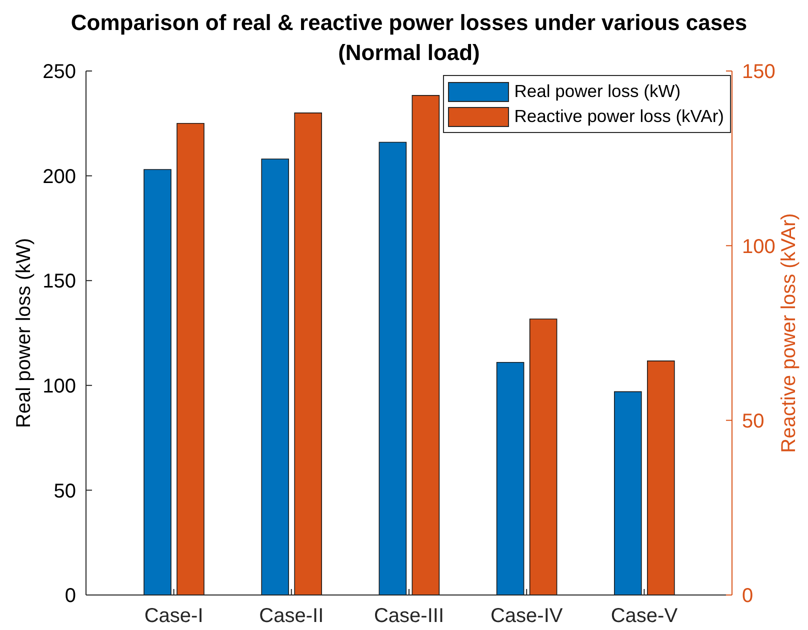 The height and width of the screenshot is (630, 808). Describe the element at coordinates (59, 177) in the screenshot. I see `y-tick-label: 200` at that location.